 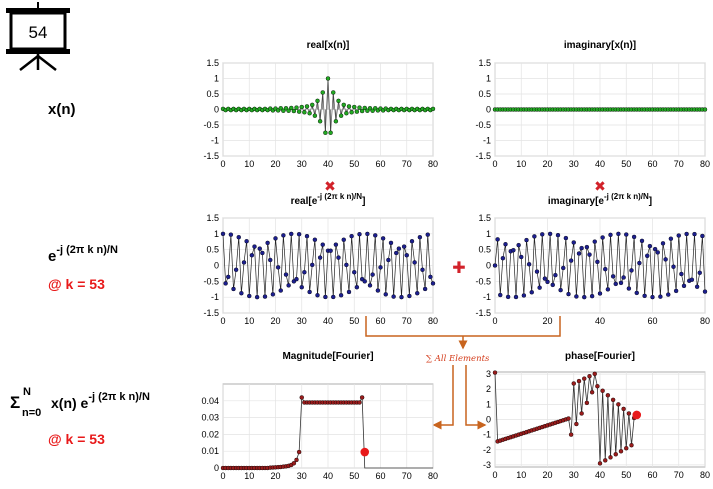 What do you see at coordinates (216, 110) in the screenshot?
I see `p1-ytick-label: 0` at bounding box center [216, 110].